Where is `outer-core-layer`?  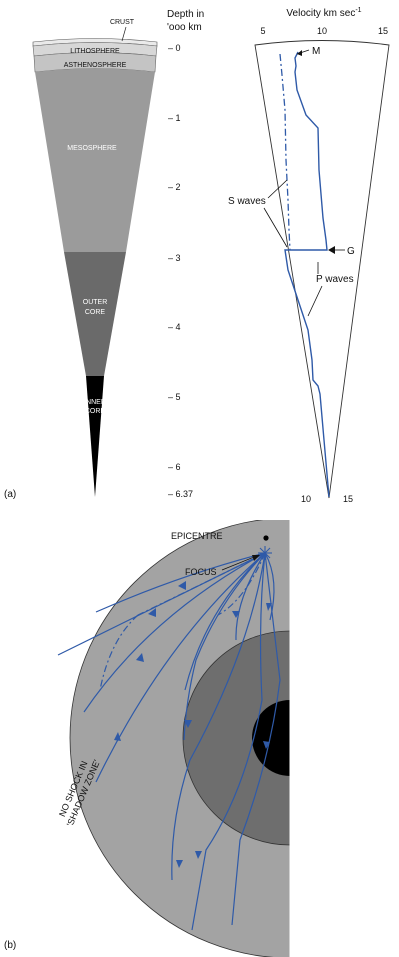 outer-core-layer is located at coordinates (95, 314).